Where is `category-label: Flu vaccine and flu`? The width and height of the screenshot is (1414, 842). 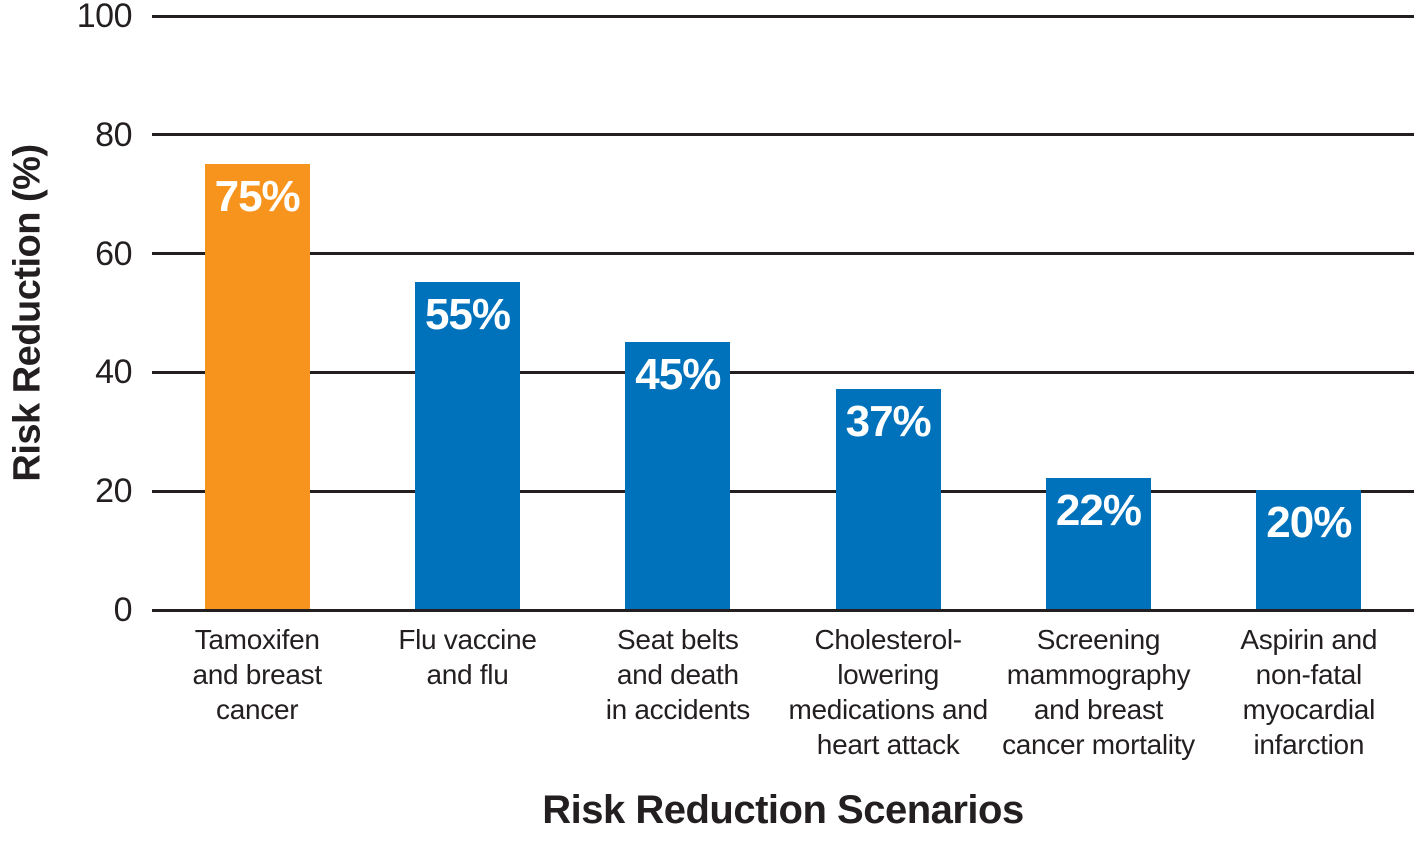
category-label: Flu vaccine and flu is located at coordinates (467, 657).